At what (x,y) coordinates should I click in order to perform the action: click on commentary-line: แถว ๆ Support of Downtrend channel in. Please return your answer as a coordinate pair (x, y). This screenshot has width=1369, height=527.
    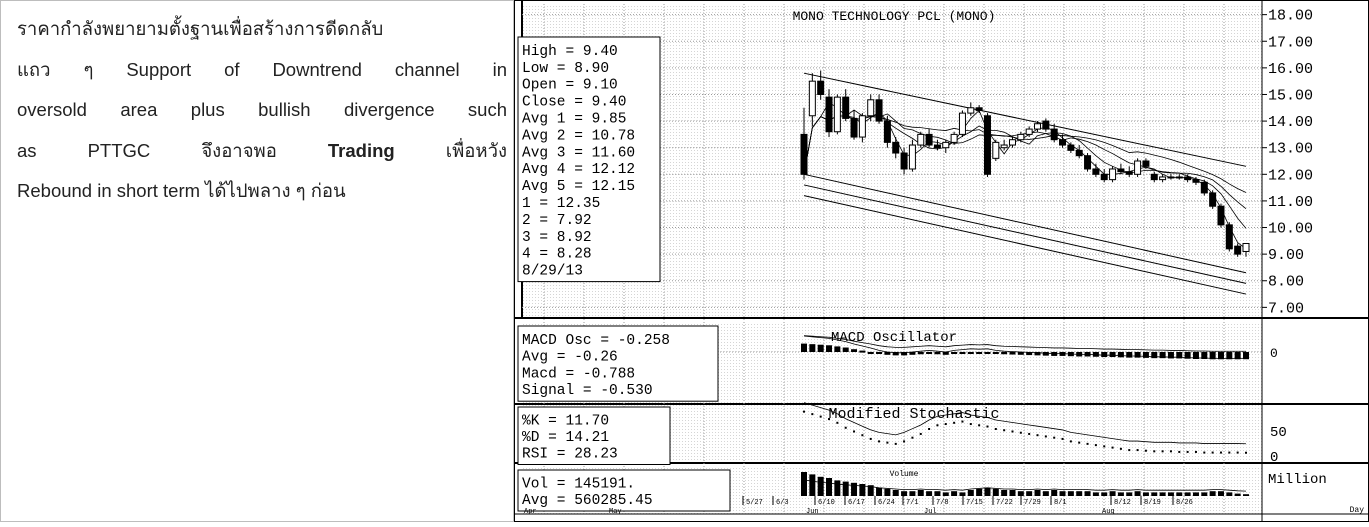
    Looking at the image, I should click on (262, 69).